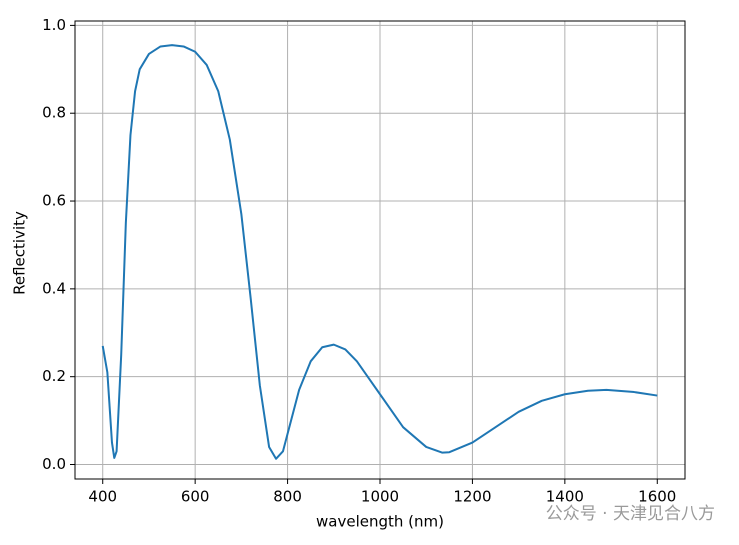 The height and width of the screenshot is (545, 739). What do you see at coordinates (54, 288) in the screenshot?
I see `y-tick-label: 0.4` at bounding box center [54, 288].